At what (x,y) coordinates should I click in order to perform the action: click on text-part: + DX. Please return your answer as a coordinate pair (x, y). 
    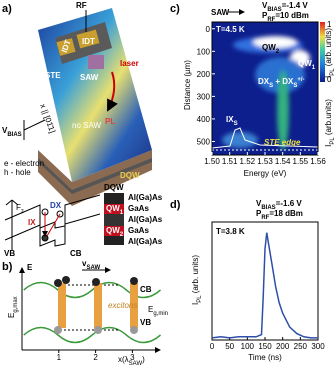
    Looking at the image, I should click on (283, 81).